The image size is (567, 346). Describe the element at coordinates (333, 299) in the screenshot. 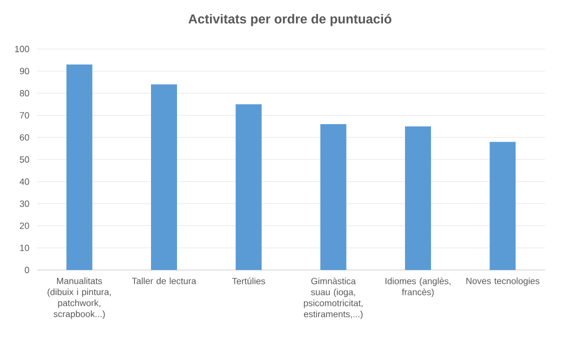

I see `x-tick-label: Gimnàstica suau (ioga, psicomotricitat, estiraments,...)` at that location.